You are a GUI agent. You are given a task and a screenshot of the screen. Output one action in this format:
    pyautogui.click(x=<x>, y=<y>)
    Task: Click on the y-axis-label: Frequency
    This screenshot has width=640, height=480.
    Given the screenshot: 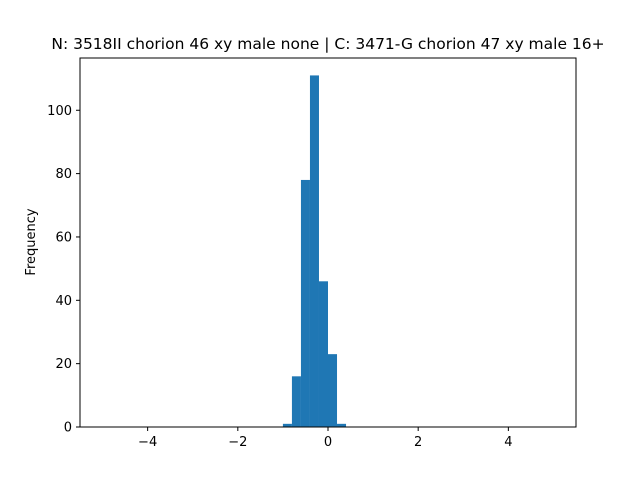 What is the action you would take?
    pyautogui.click(x=31, y=241)
    